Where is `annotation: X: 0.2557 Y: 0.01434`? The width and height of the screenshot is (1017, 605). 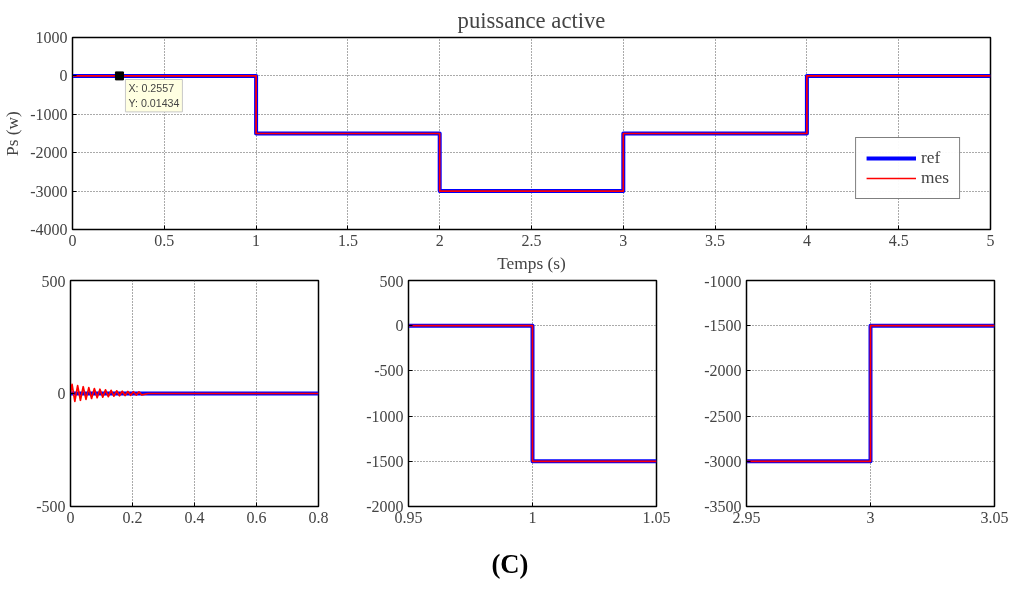 annotation: X: 0.2557 Y: 0.01434 is located at coordinates (154, 95).